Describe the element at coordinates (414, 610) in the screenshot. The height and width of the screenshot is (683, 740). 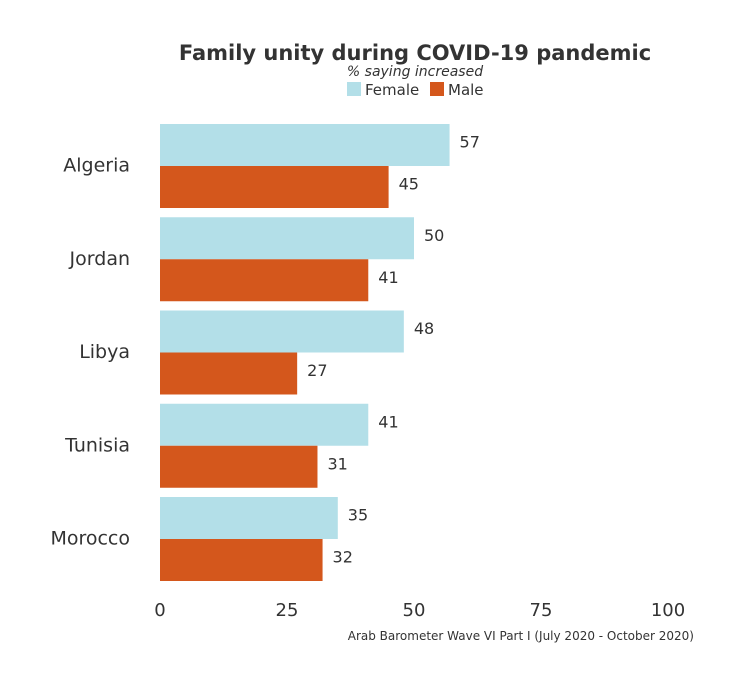
I see `x-tick-label: 50` at that location.